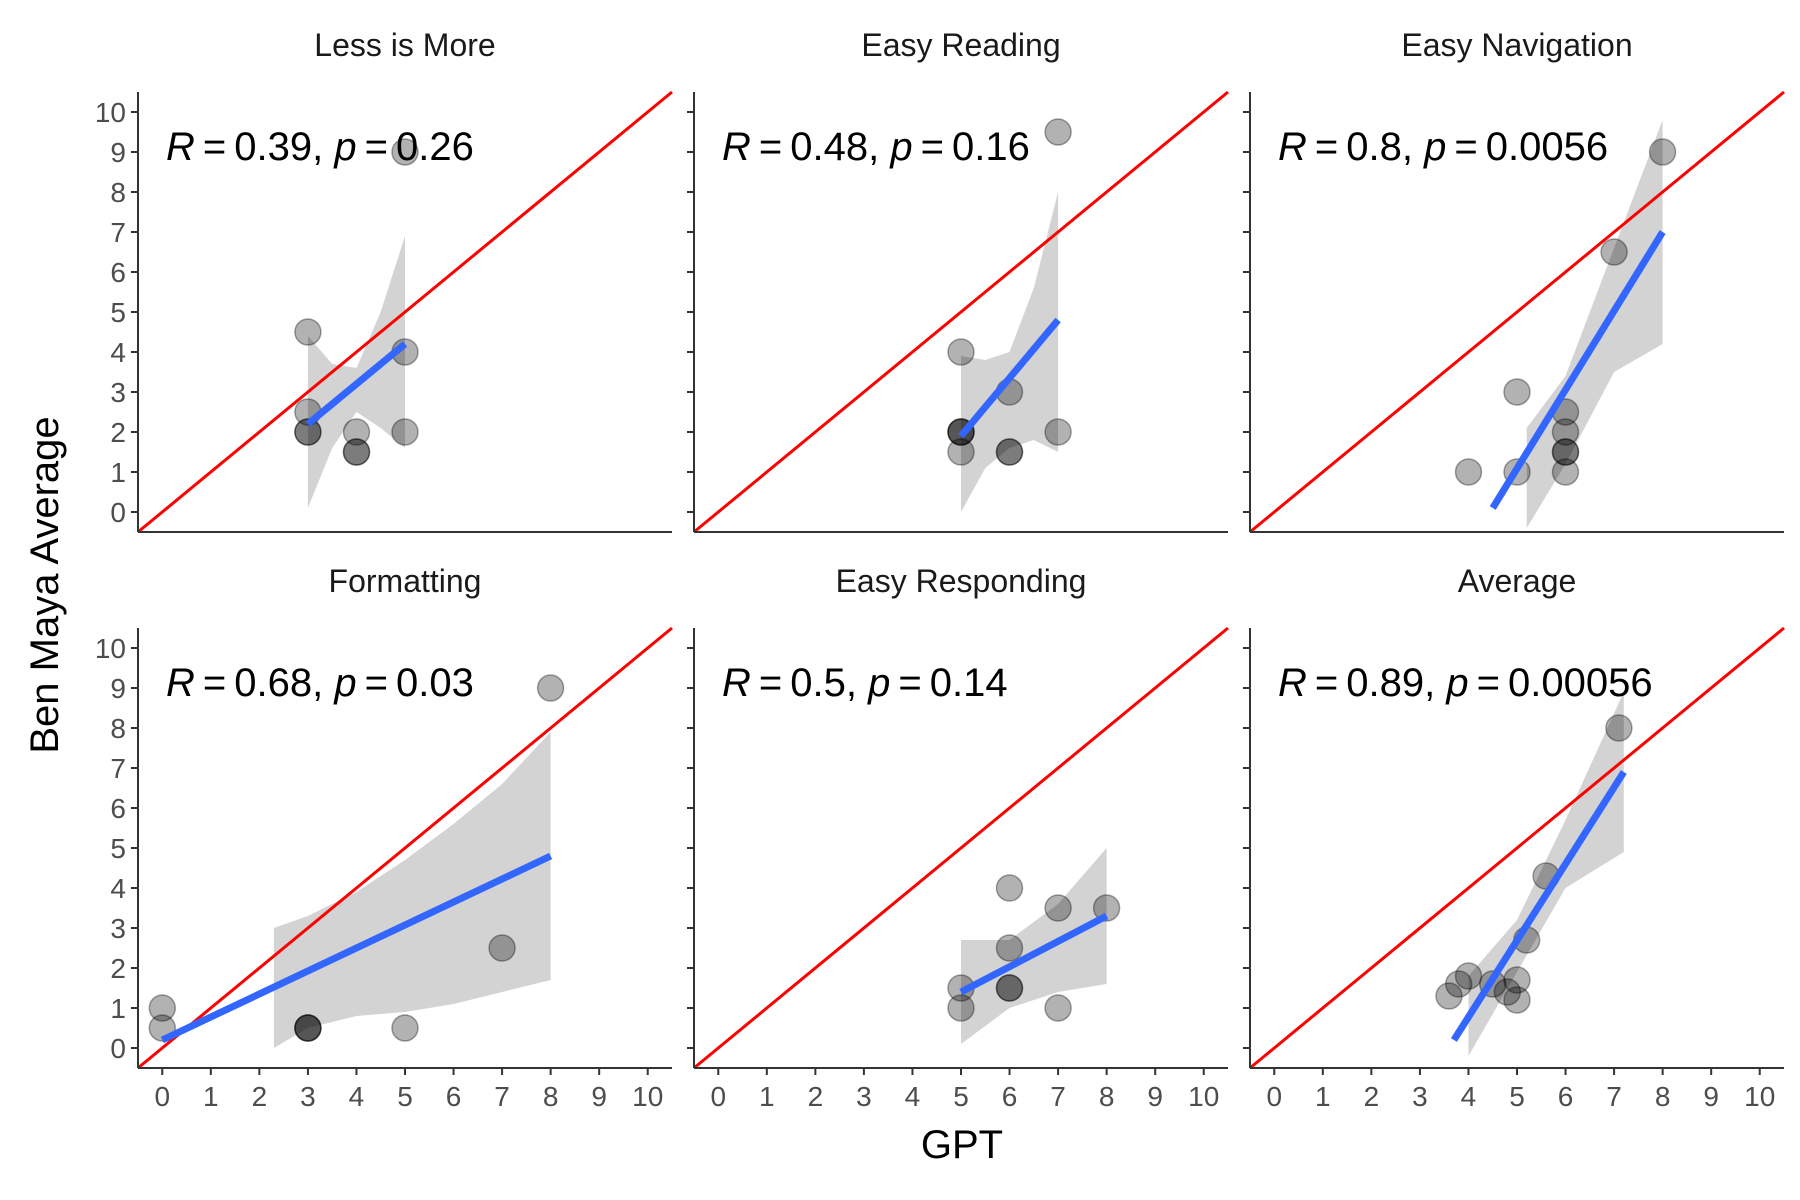 The width and height of the screenshot is (1800, 1200). What do you see at coordinates (961, 581) in the screenshot?
I see `panel-title: Easy Responding` at bounding box center [961, 581].